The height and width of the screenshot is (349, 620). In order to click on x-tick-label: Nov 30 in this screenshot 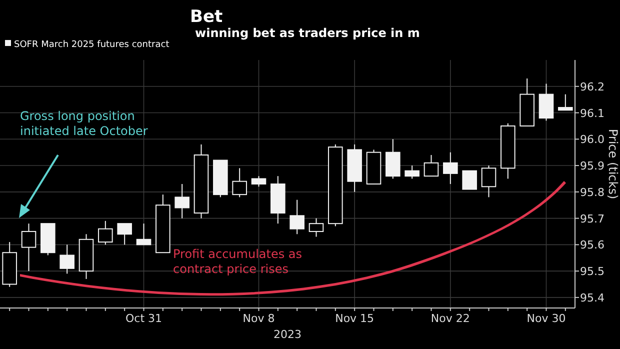, I will do `click(546, 318)`.